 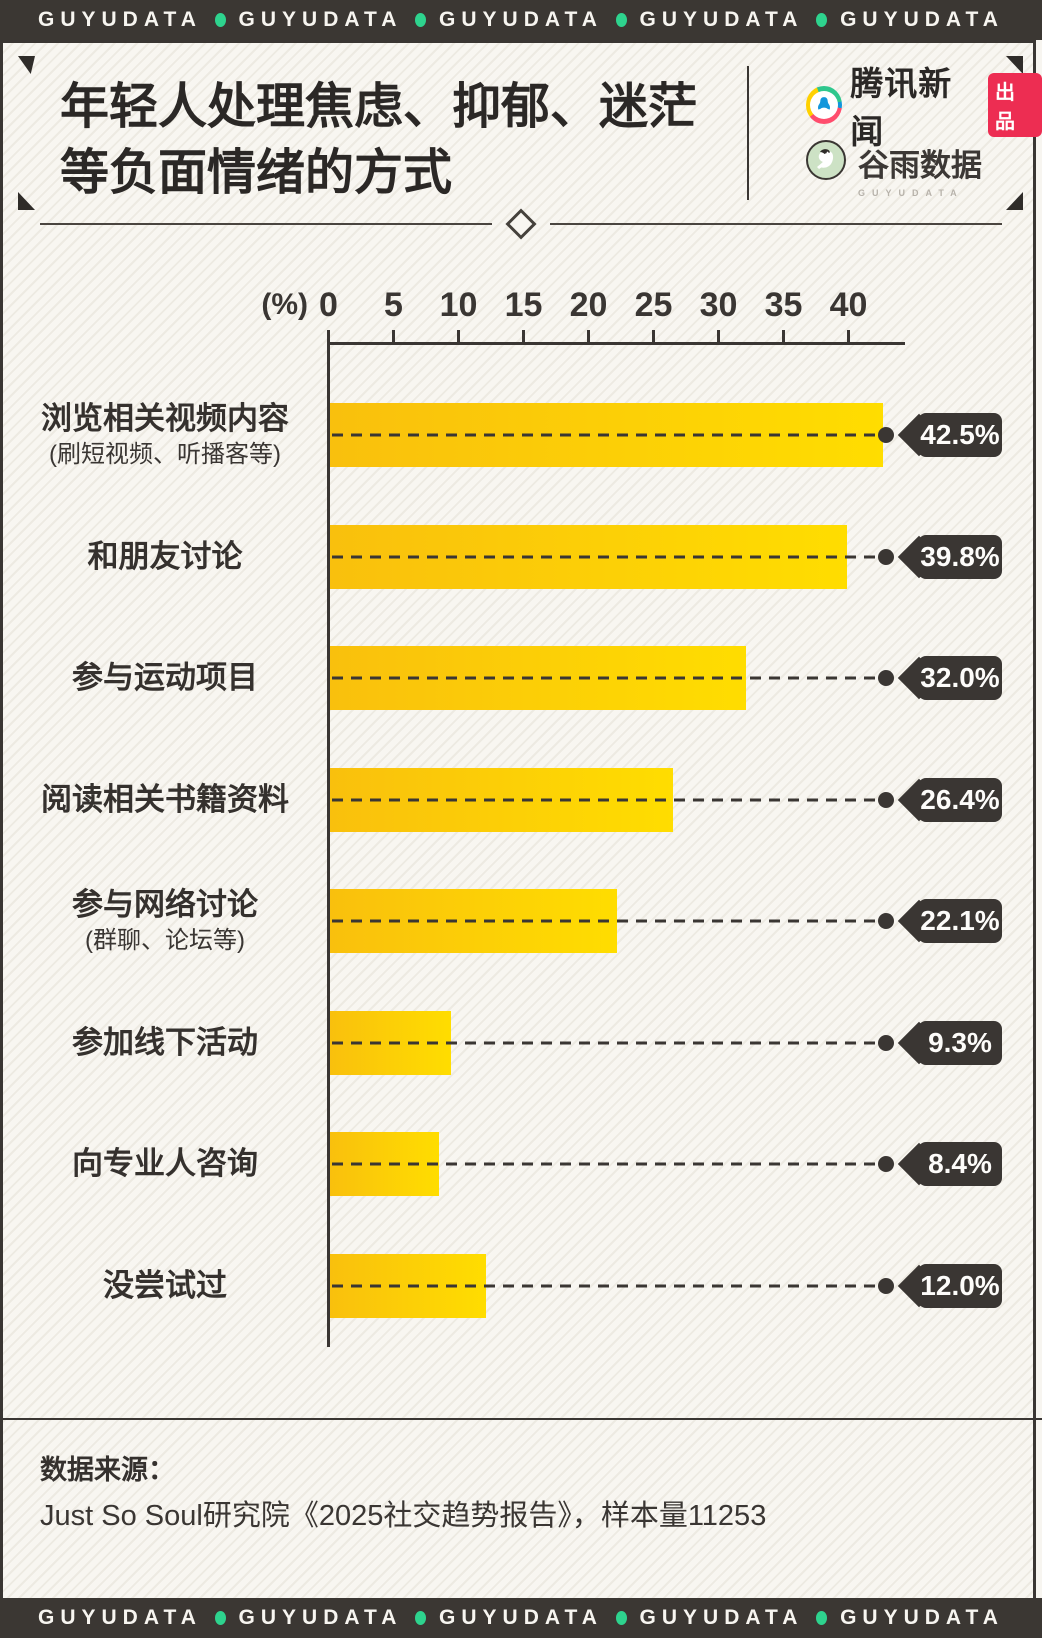 I want to click on value-tag-text: 22.1%, so click(x=960, y=920).